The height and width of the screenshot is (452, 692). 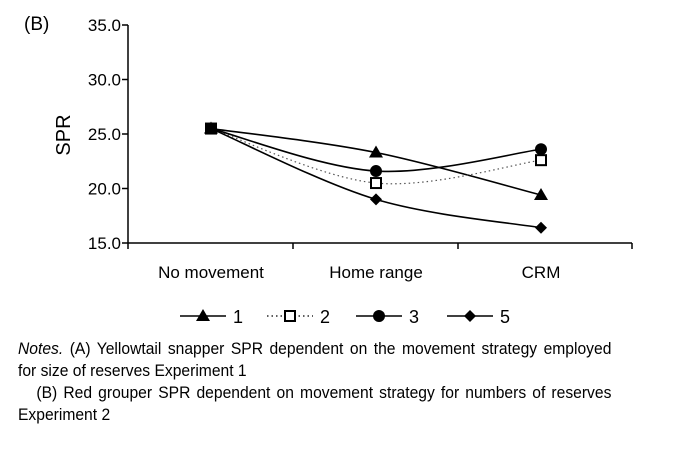 What do you see at coordinates (36, 24) in the screenshot?
I see `panel-label: (B)` at bounding box center [36, 24].